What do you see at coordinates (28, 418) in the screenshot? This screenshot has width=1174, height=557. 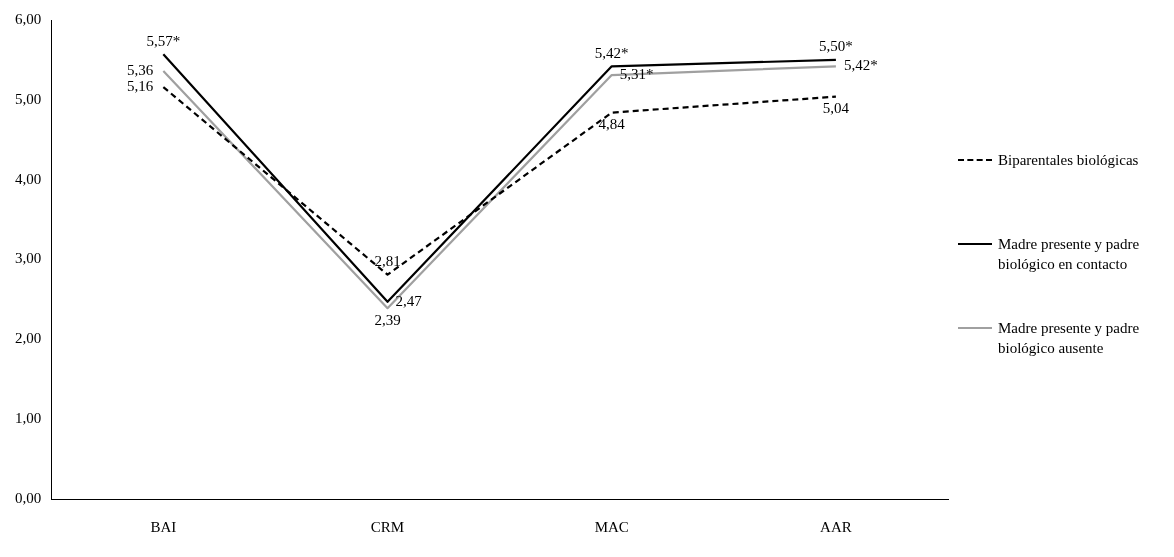 I see `y-tick-label: 1,00` at bounding box center [28, 418].